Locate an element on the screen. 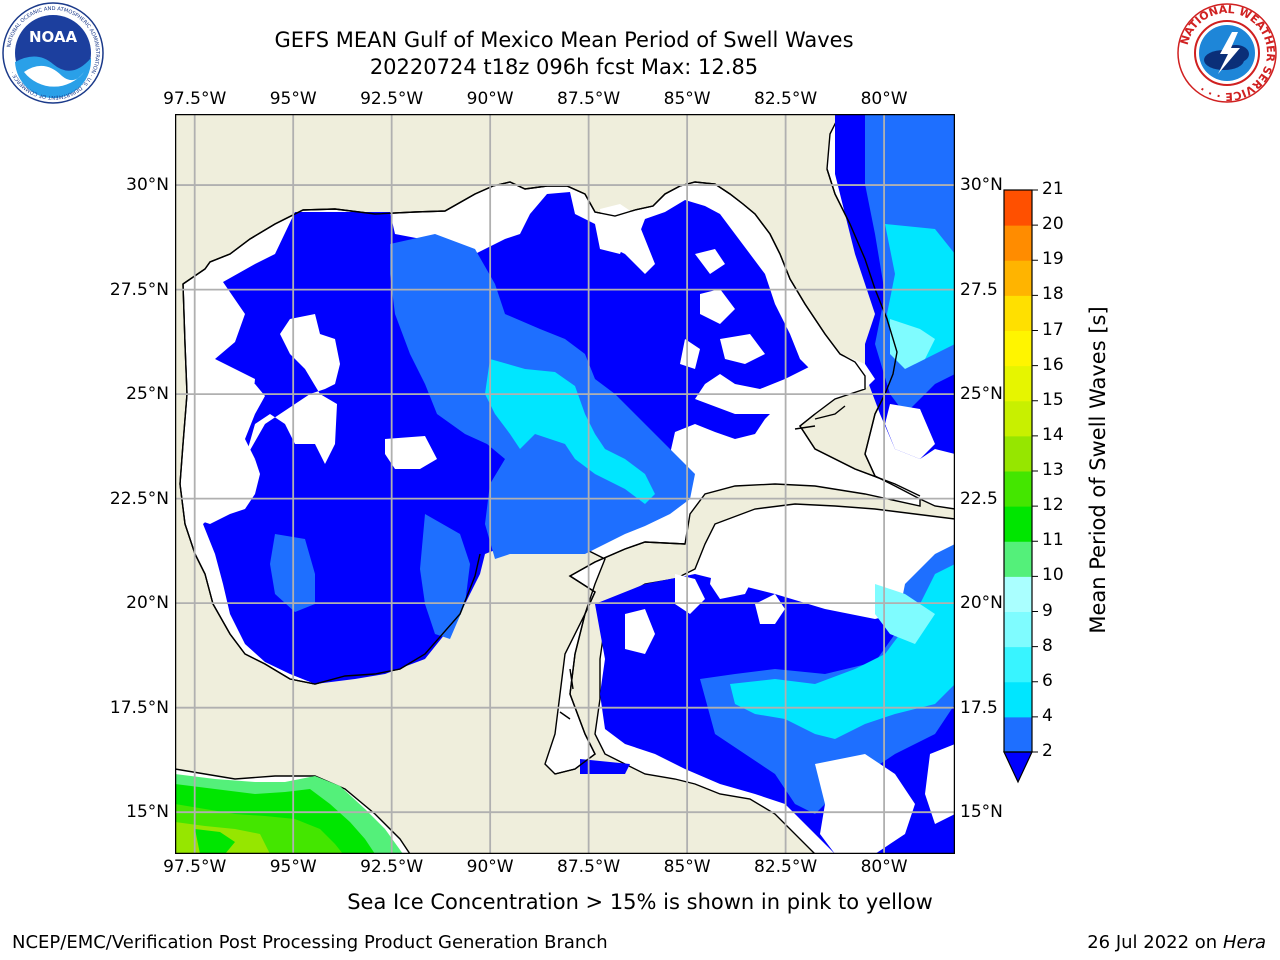  lat-label-left-6: 15°N is located at coordinates (147, 812).